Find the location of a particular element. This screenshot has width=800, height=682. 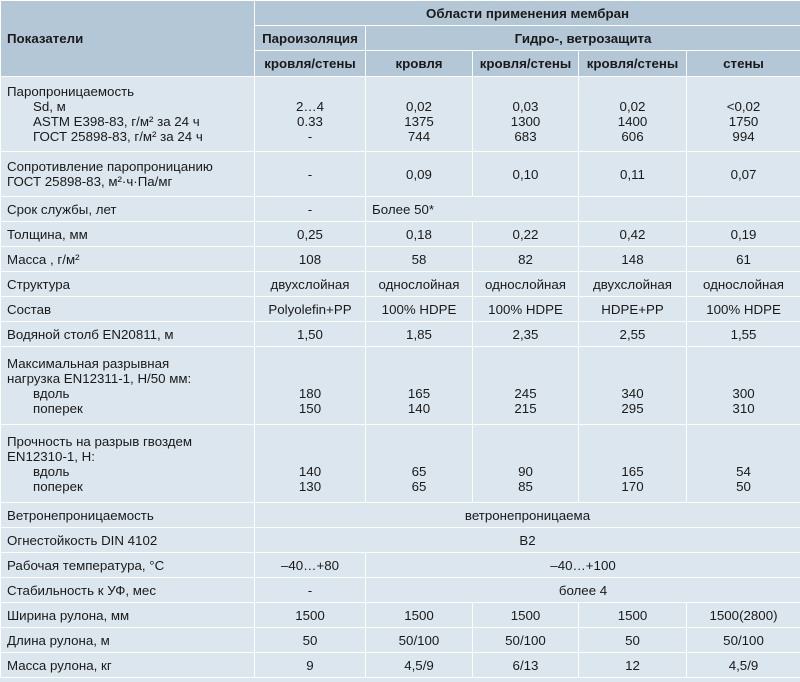

table-row: Ветронепроницаемость ветронепроницаема is located at coordinates (400, 515).